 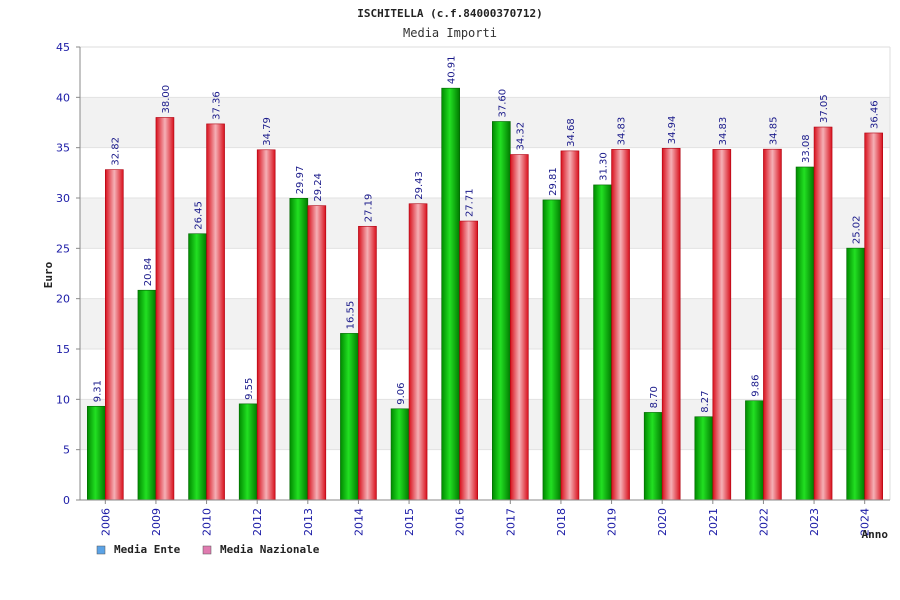 What do you see at coordinates (300, 180) in the screenshot?
I see `data-label: 29.97` at bounding box center [300, 180].